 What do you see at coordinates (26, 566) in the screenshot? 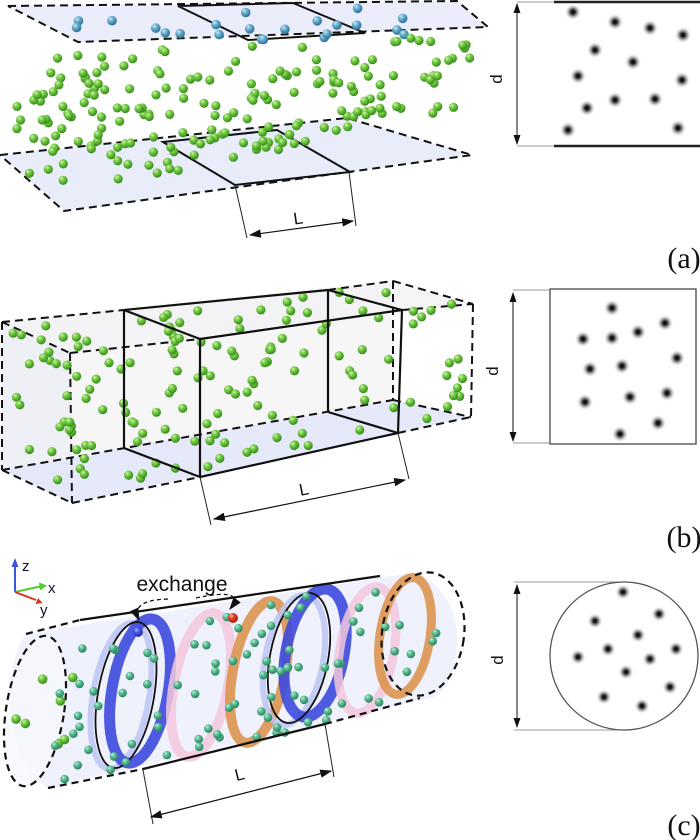
I see `axis-label-z: z` at bounding box center [26, 566].